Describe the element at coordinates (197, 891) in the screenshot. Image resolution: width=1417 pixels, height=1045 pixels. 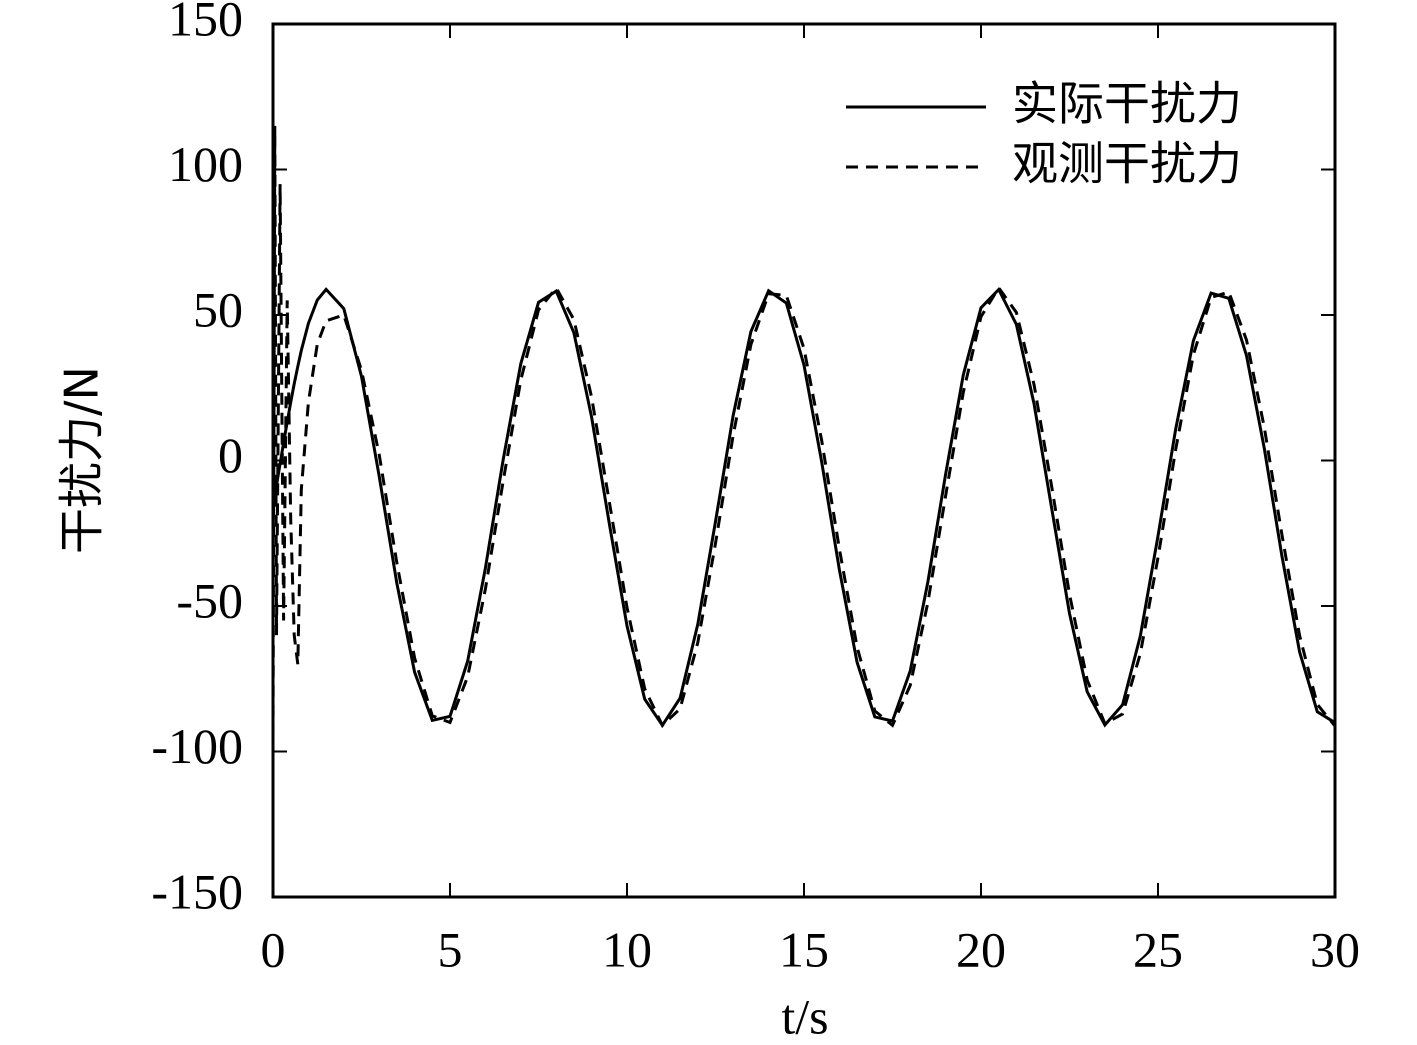
I see `y-tick-label: -150` at that location.